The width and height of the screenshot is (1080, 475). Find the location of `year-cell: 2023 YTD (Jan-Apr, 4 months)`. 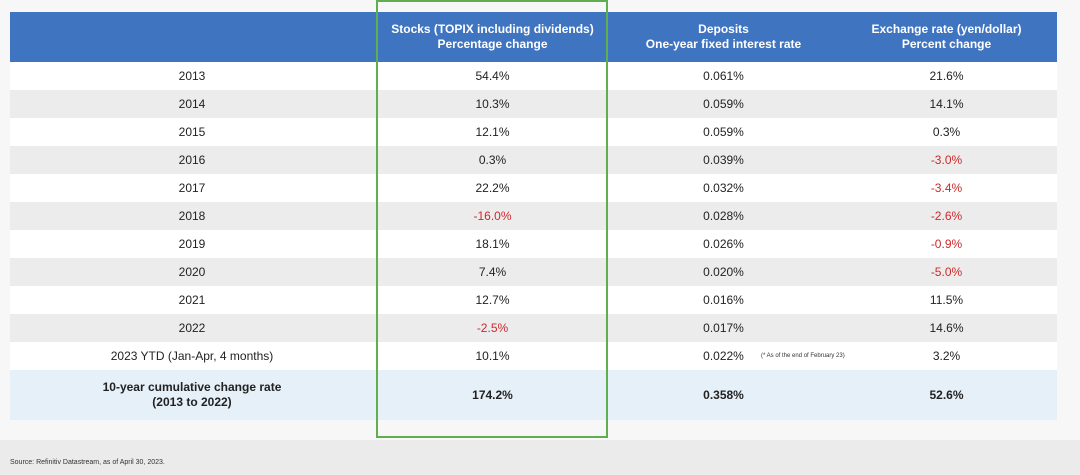

year-cell: 2023 YTD (Jan-Apr, 4 months) is located at coordinates (192, 356).